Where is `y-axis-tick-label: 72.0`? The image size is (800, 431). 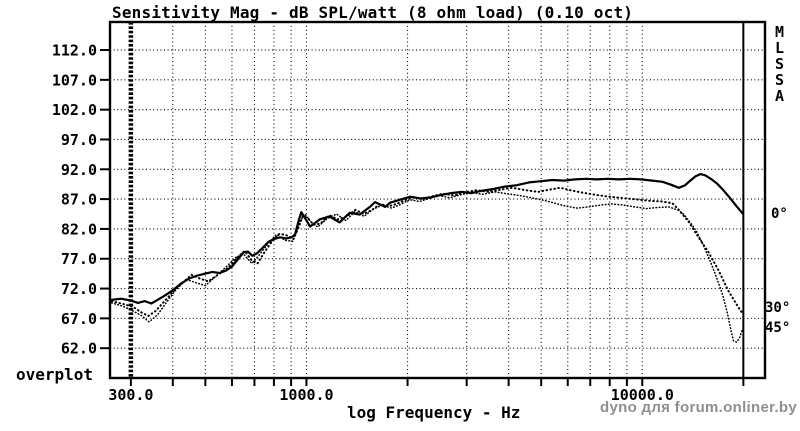 y-axis-tick-label: 72.0 is located at coordinates (79, 289).